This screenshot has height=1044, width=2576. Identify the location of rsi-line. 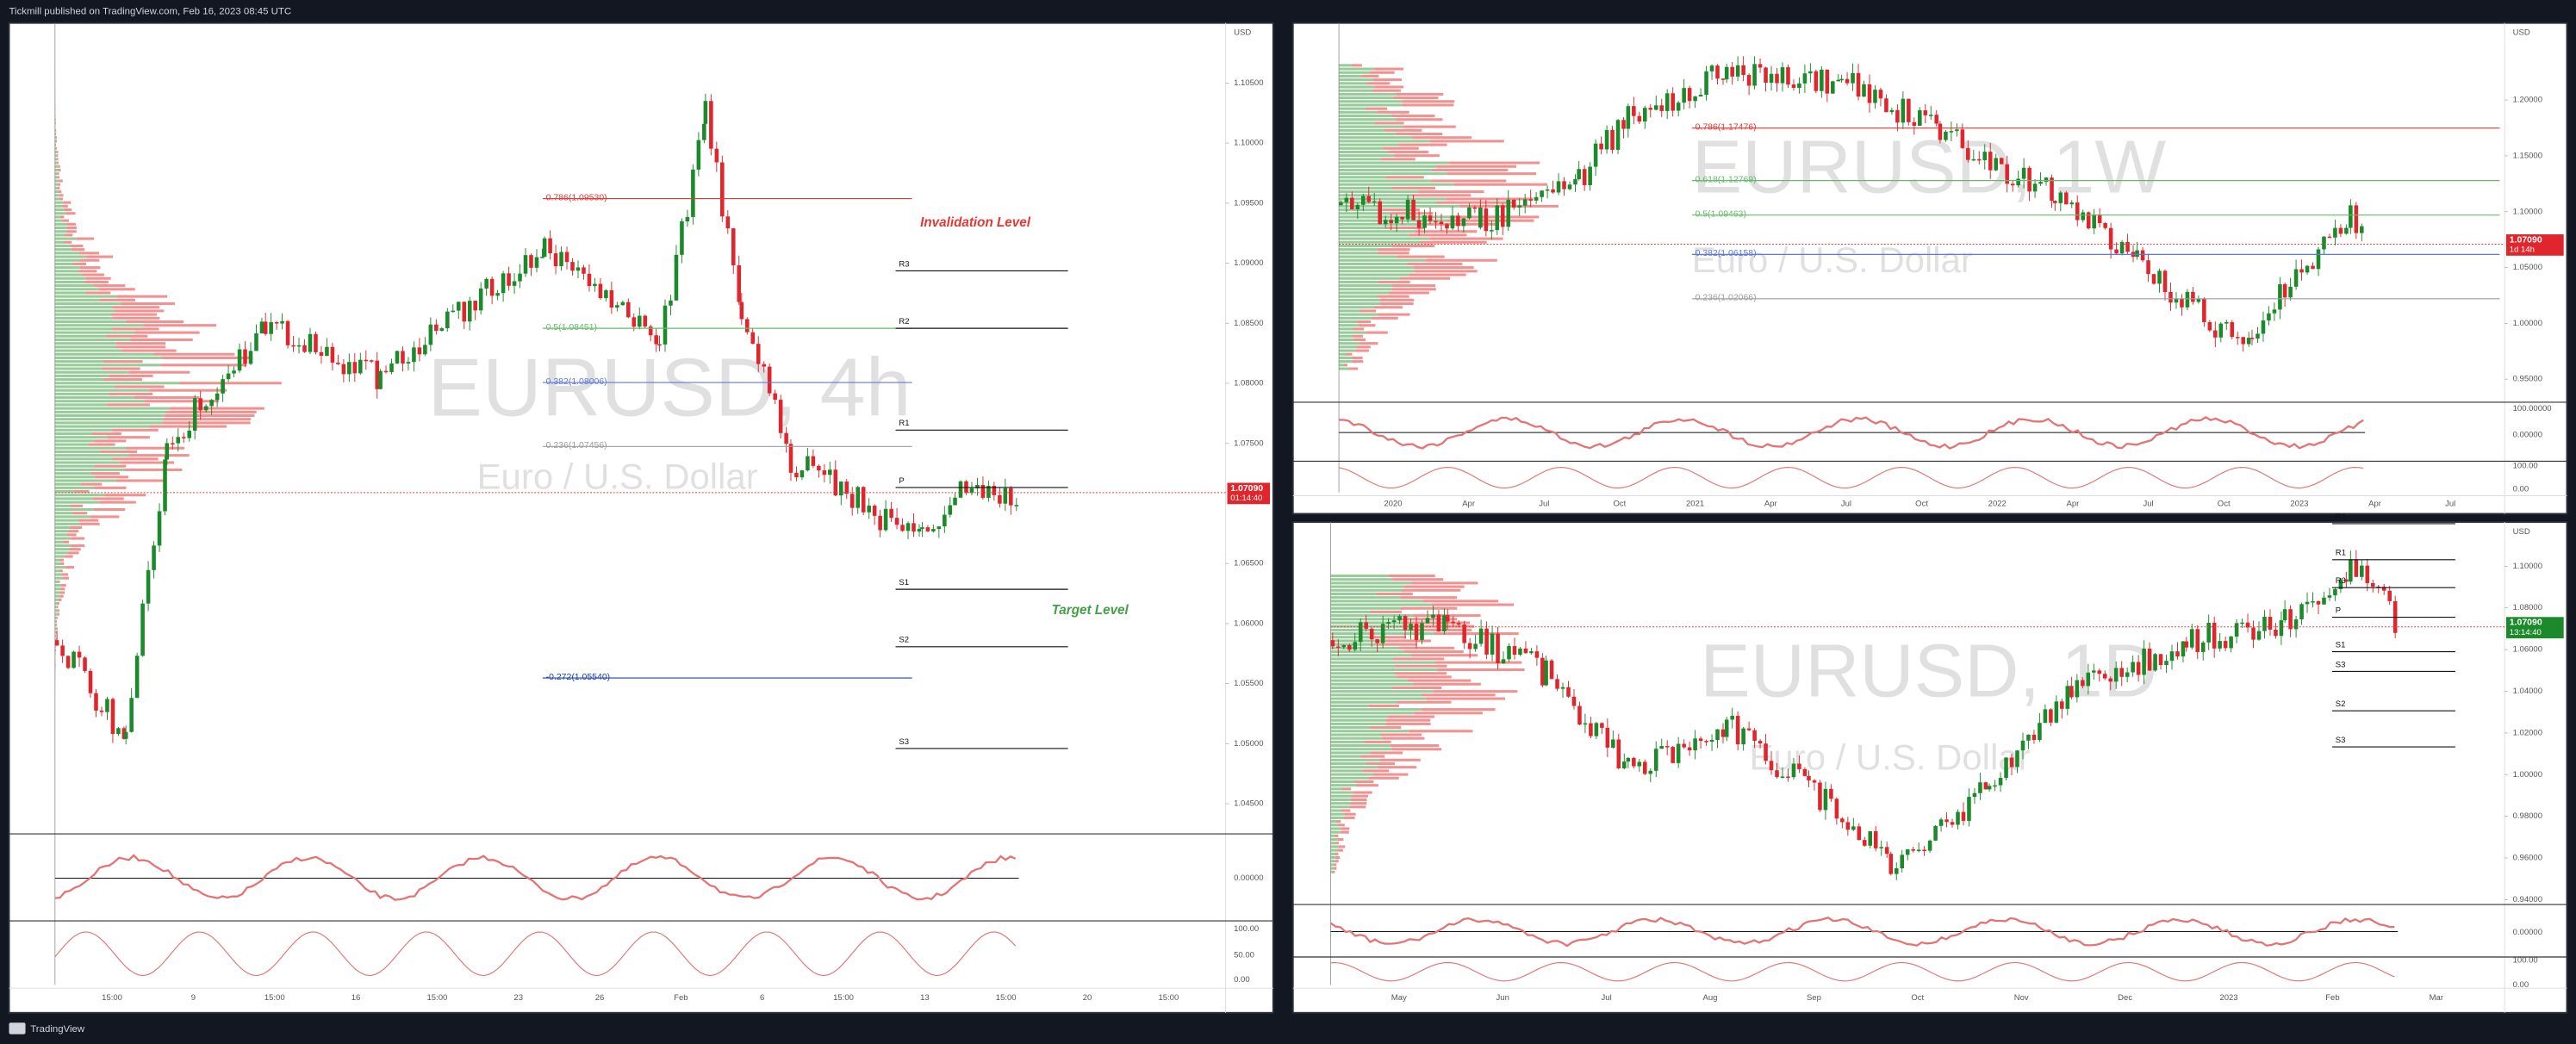
(535, 877).